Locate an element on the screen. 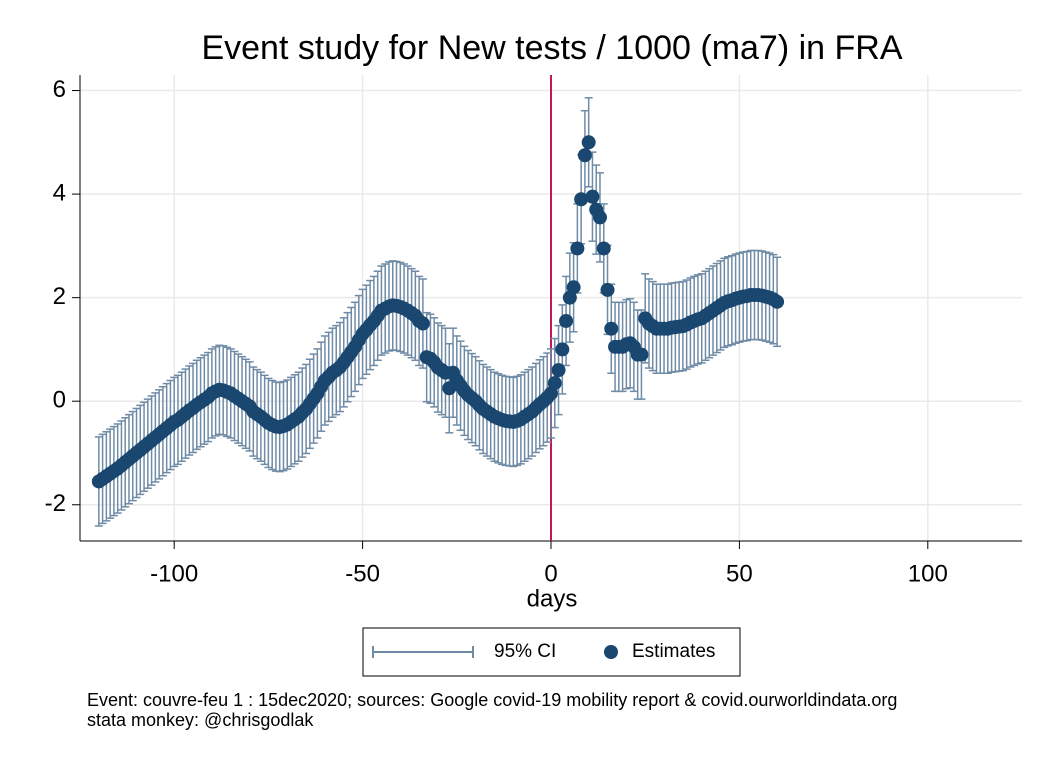 The height and width of the screenshot is (765, 1051). x-tick-label: 0 is located at coordinates (550, 573).